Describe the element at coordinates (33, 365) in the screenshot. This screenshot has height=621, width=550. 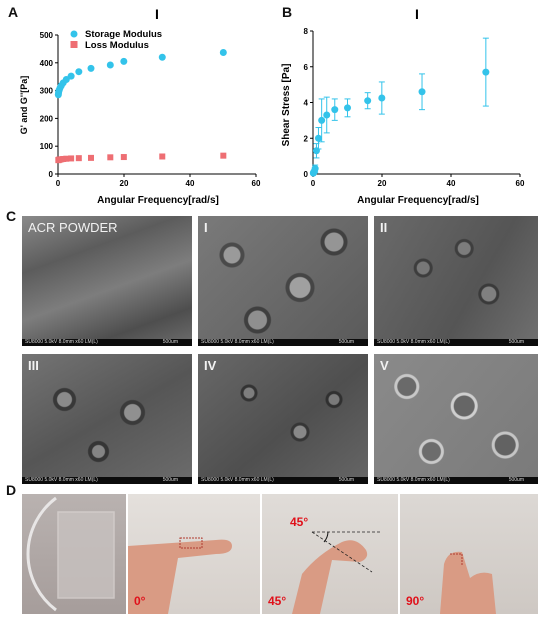
I see `sem-label: III` at that location.